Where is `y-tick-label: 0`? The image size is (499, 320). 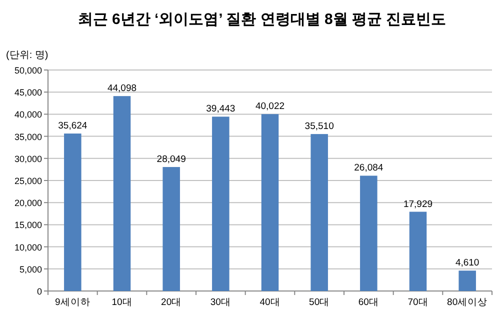 y-tick-label: 0 is located at coordinates (39, 291).